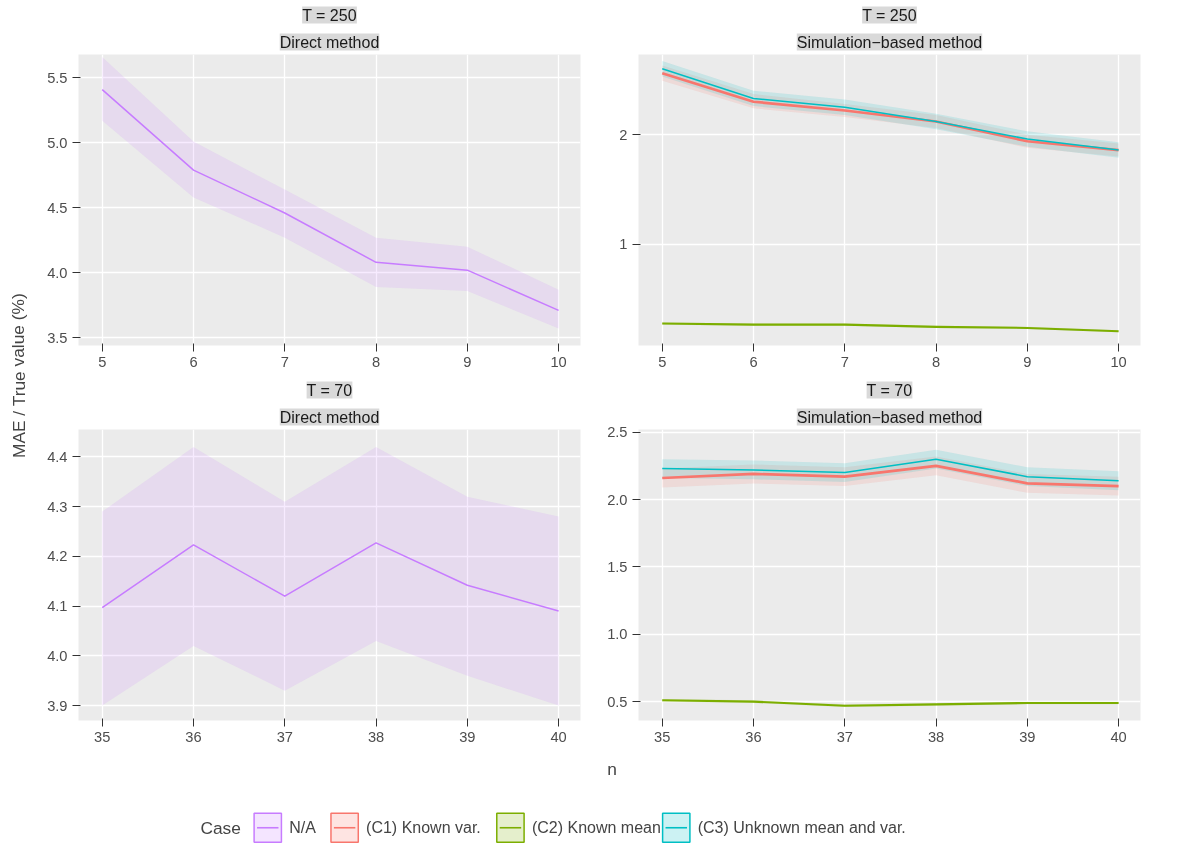 The height and width of the screenshot is (865, 1179). I want to click on legend-label: (C2) Known mean, so click(596, 828).